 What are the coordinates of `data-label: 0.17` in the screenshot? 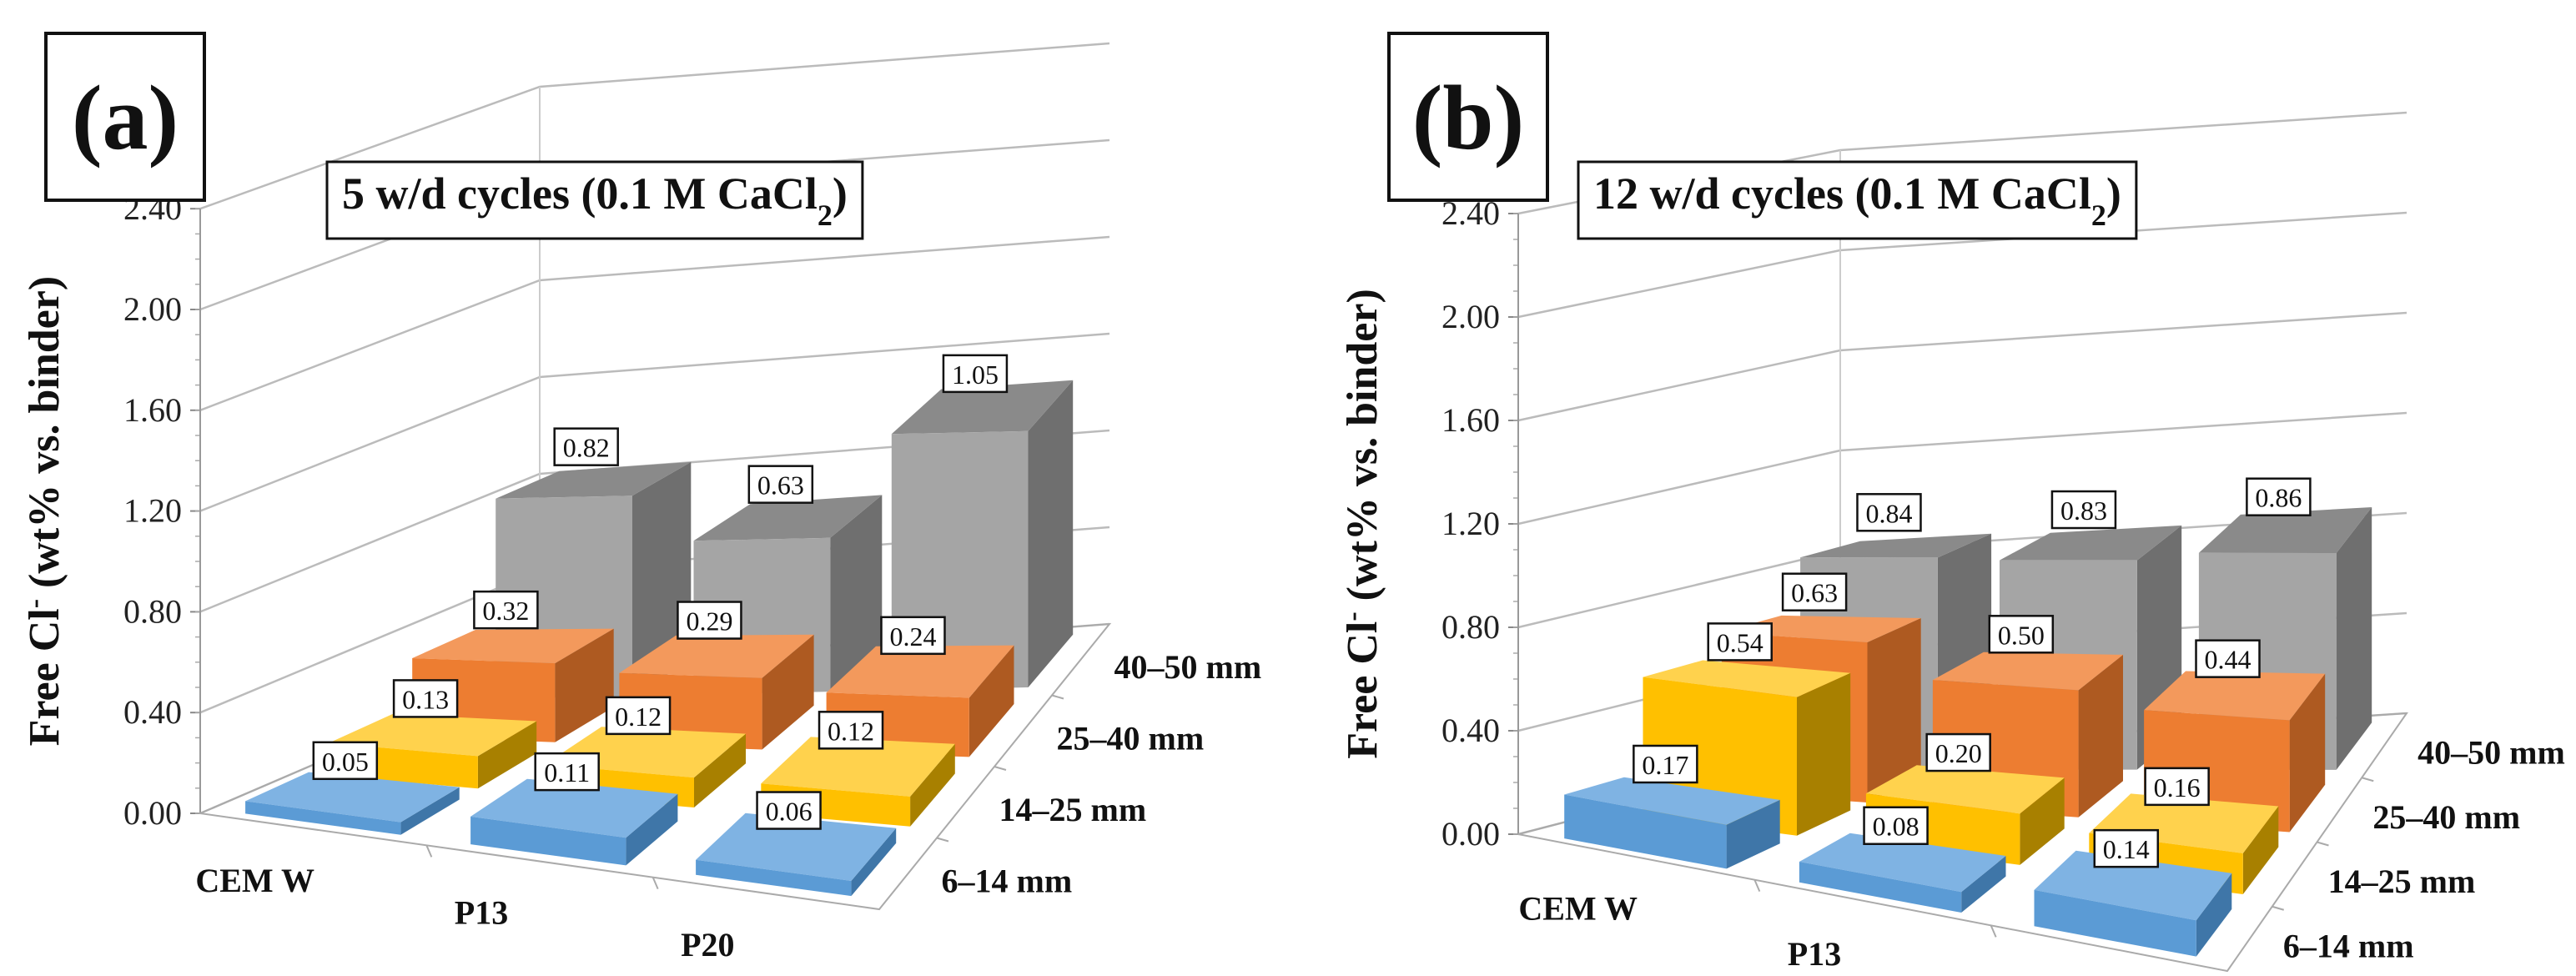 It's located at (1665, 765).